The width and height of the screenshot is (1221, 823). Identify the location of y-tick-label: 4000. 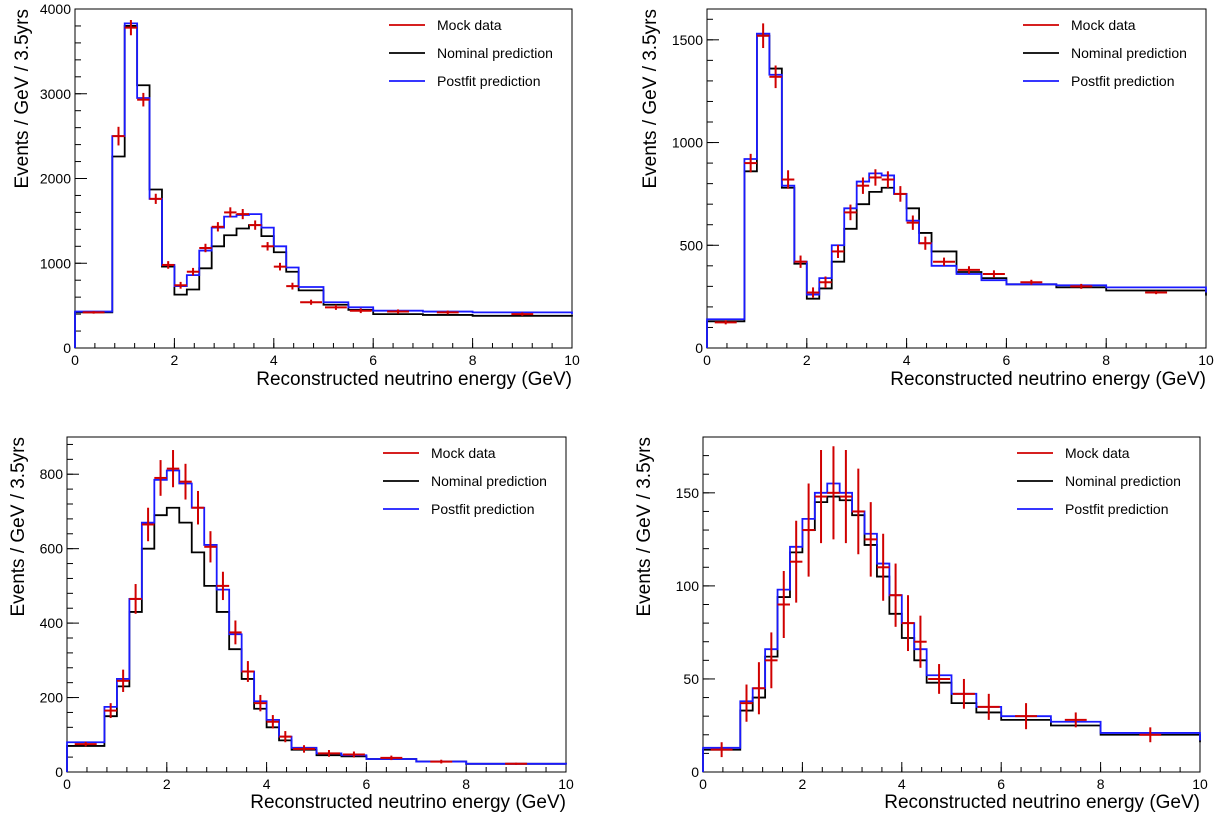
(55, 9).